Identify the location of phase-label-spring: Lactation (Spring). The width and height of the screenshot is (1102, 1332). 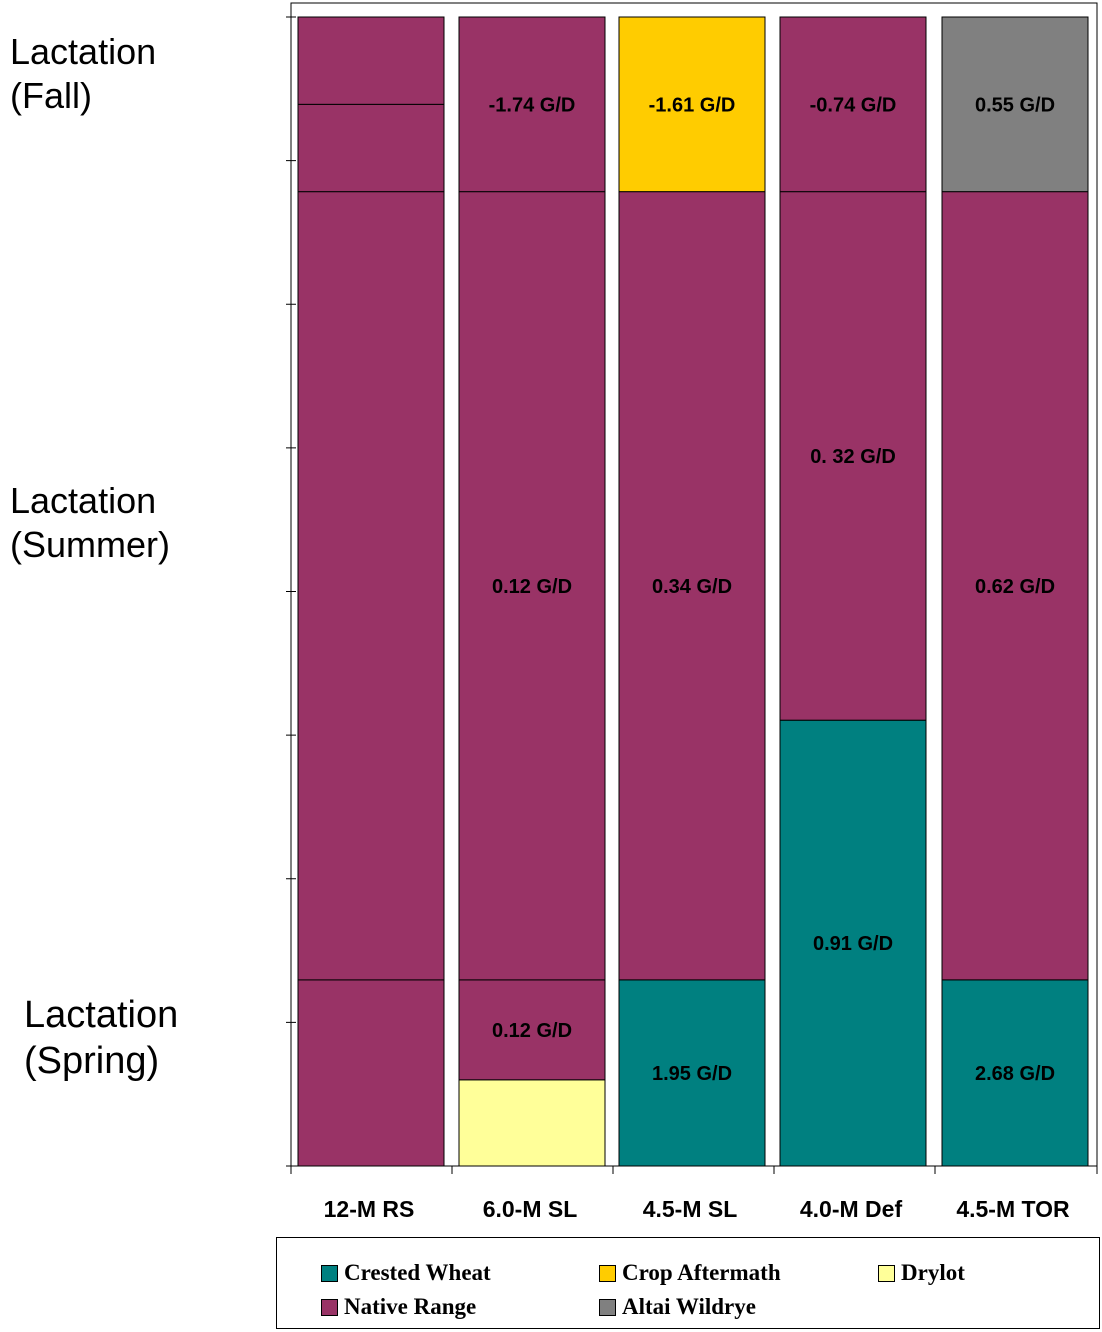
(101, 1038).